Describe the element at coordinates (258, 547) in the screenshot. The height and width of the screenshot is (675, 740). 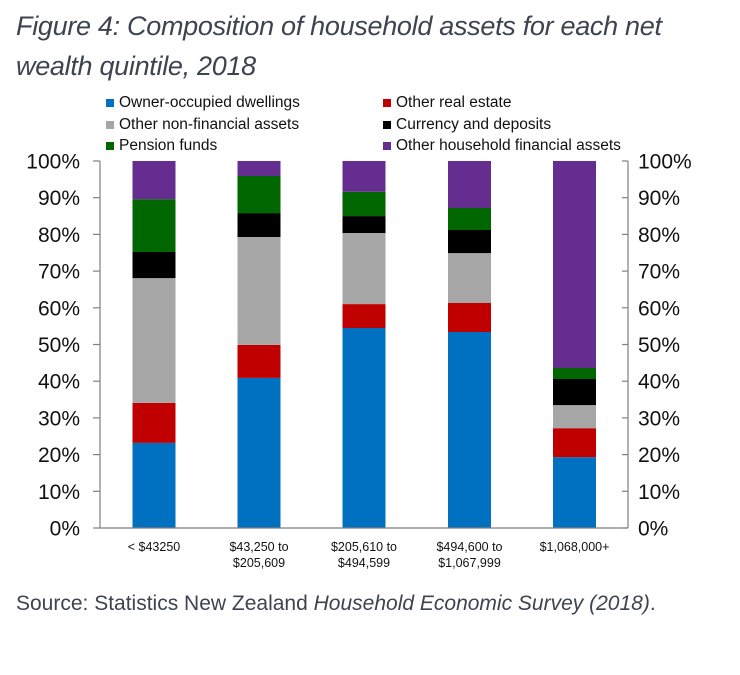
I see `category-label-line: $43,250 to` at that location.